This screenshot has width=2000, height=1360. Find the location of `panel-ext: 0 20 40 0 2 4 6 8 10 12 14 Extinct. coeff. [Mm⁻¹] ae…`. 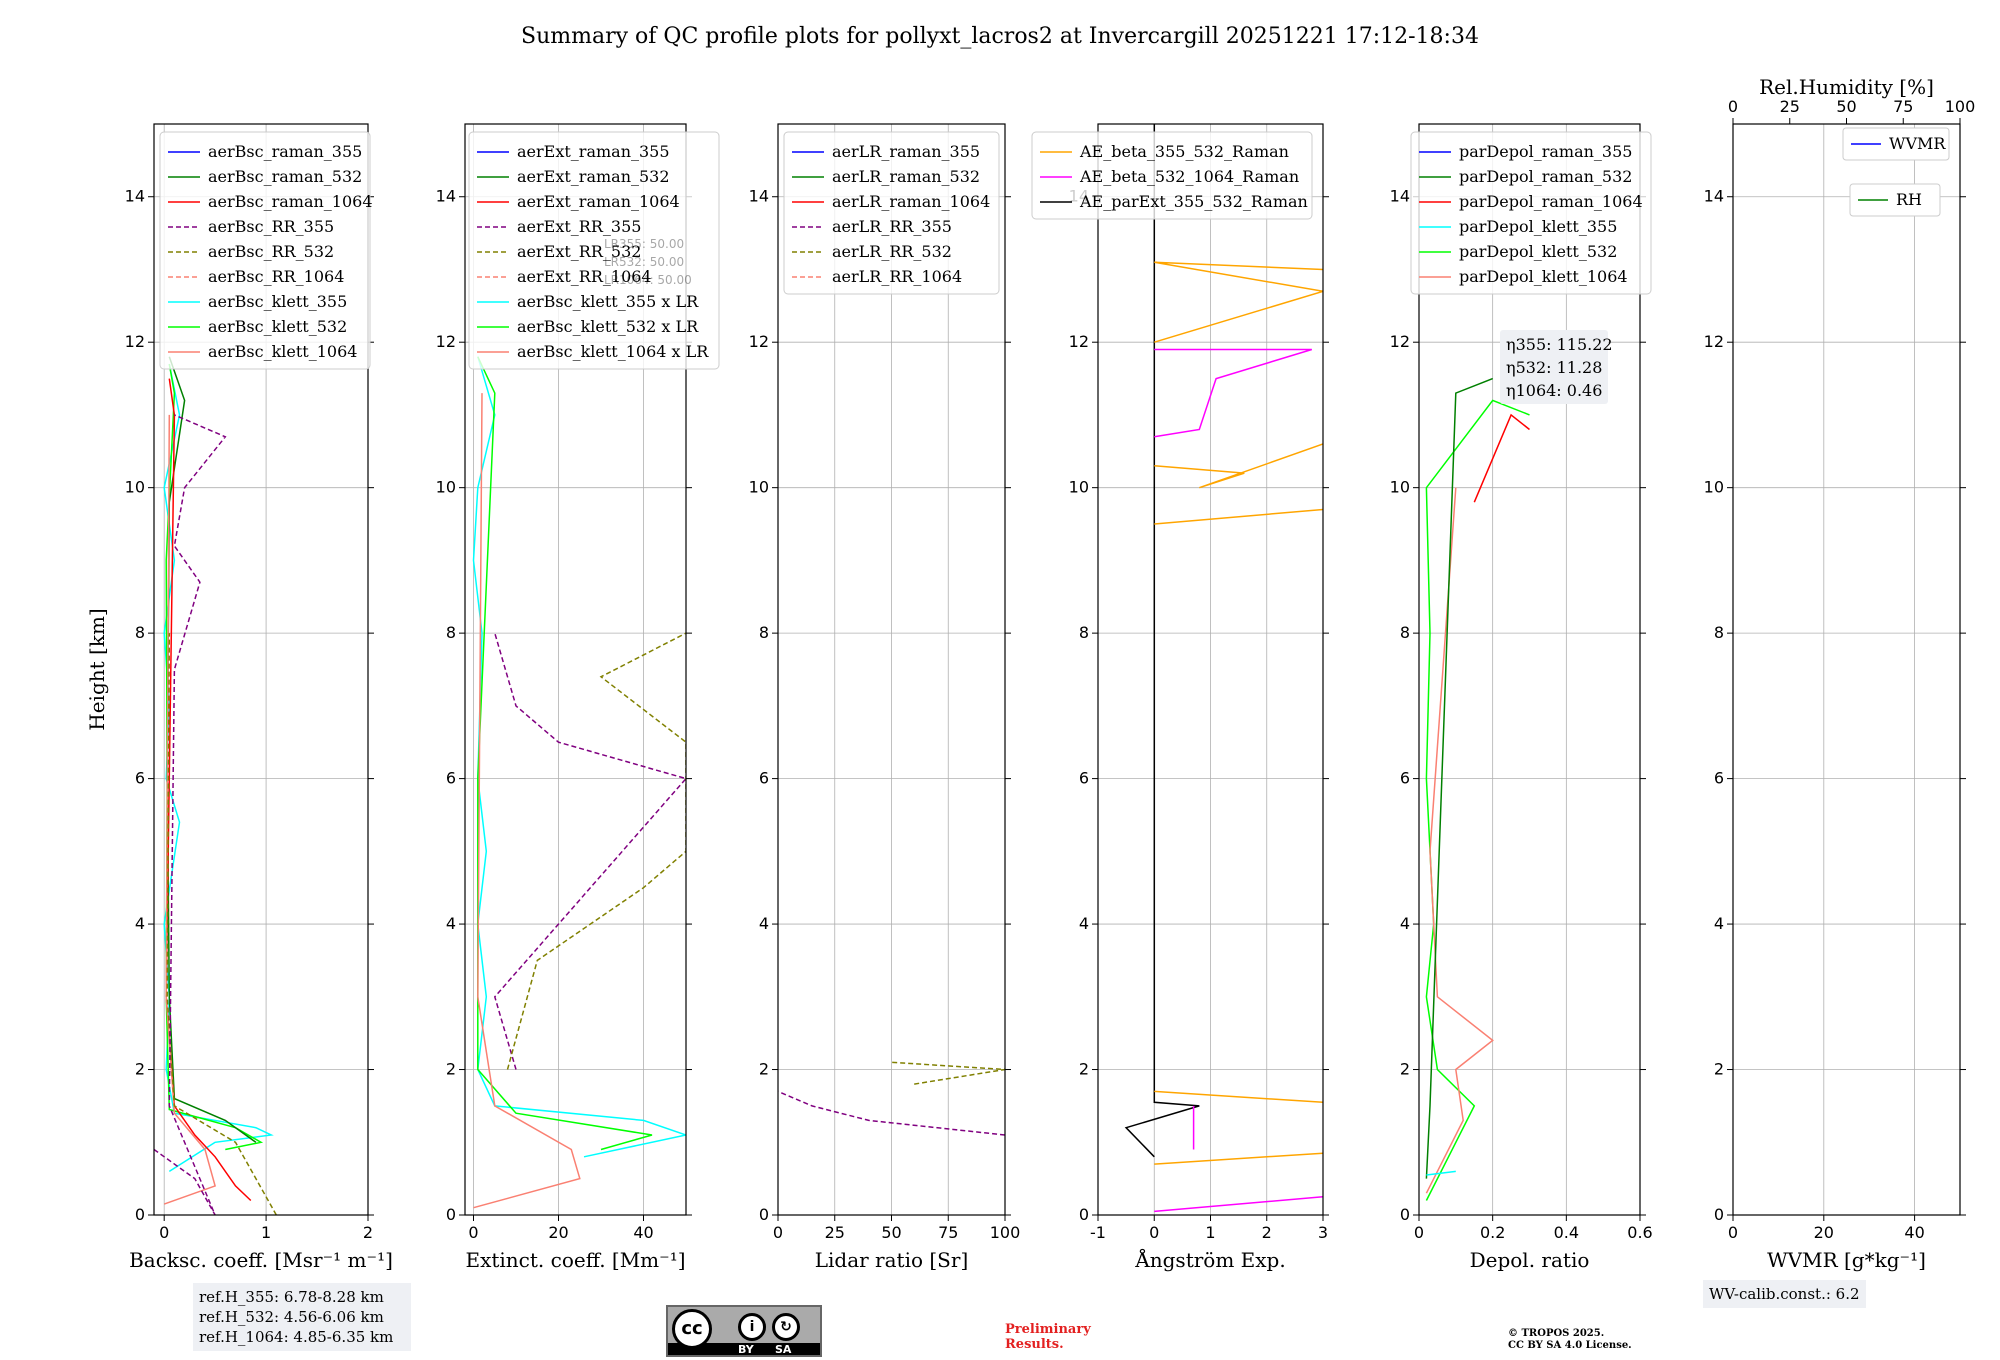

panel-ext: 0 20 40 0 2 4 6 8 10 12 14 Extinct. coeff. [Mm⁻¹] ae… is located at coordinates (578, 697).